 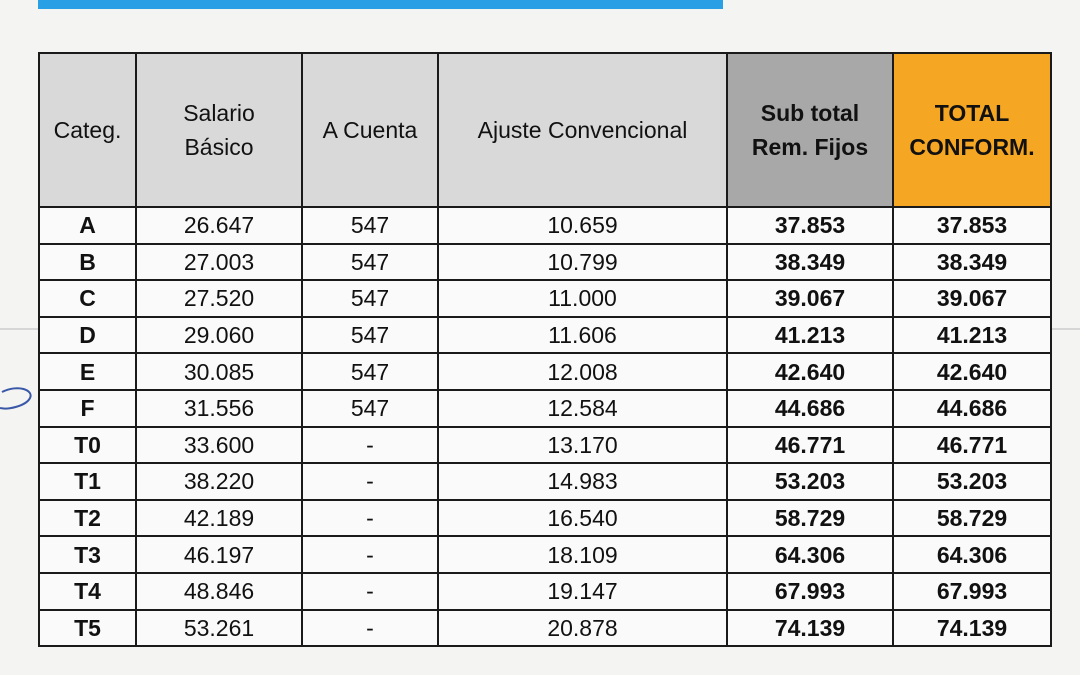 What do you see at coordinates (87, 408) in the screenshot?
I see `cell-categ: F` at bounding box center [87, 408].